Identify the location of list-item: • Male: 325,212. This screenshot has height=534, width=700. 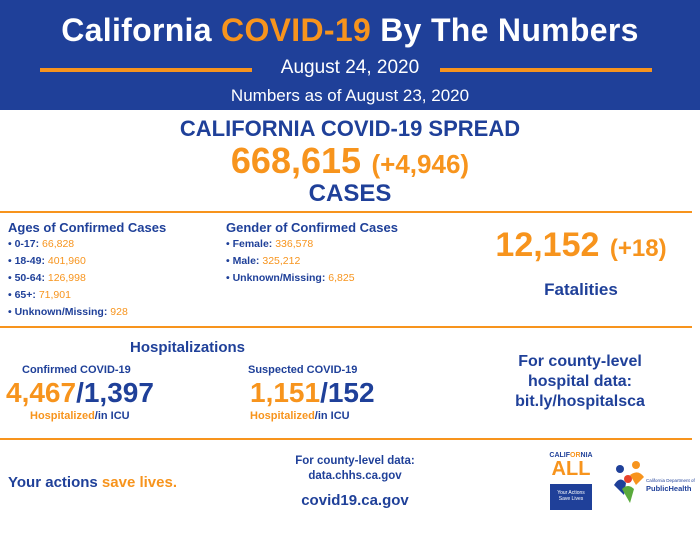
(263, 261).